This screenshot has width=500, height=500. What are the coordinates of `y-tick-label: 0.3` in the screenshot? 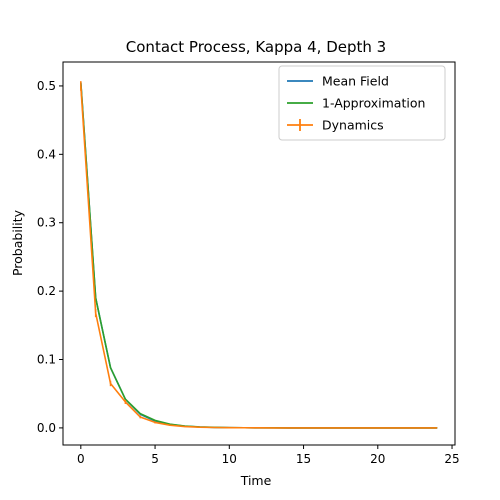 It's located at (46, 223).